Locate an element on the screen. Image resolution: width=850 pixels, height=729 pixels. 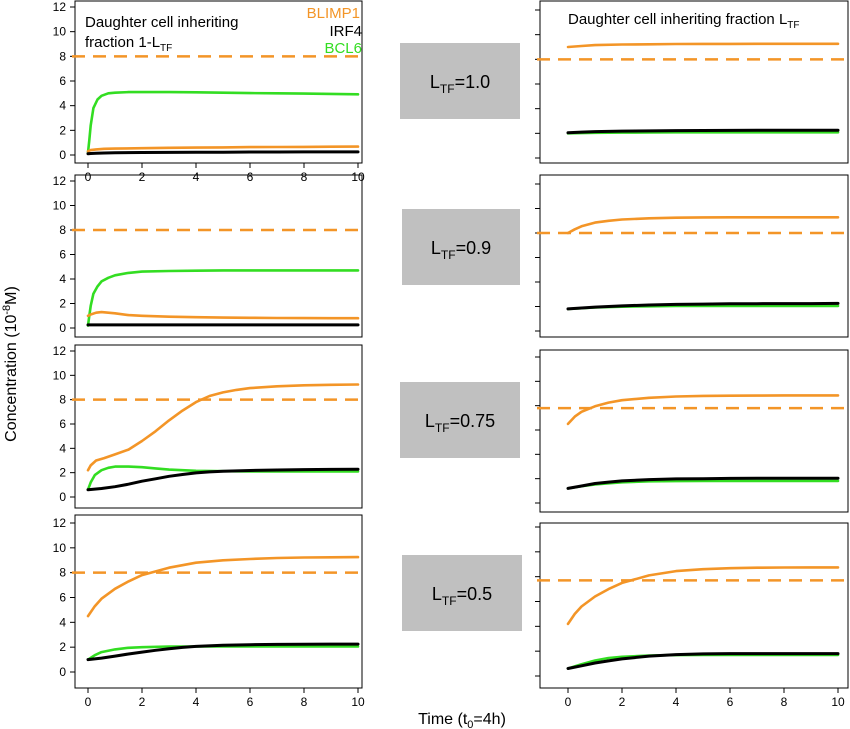
row-label-text: LTF=0.75 is located at coordinates (460, 423).